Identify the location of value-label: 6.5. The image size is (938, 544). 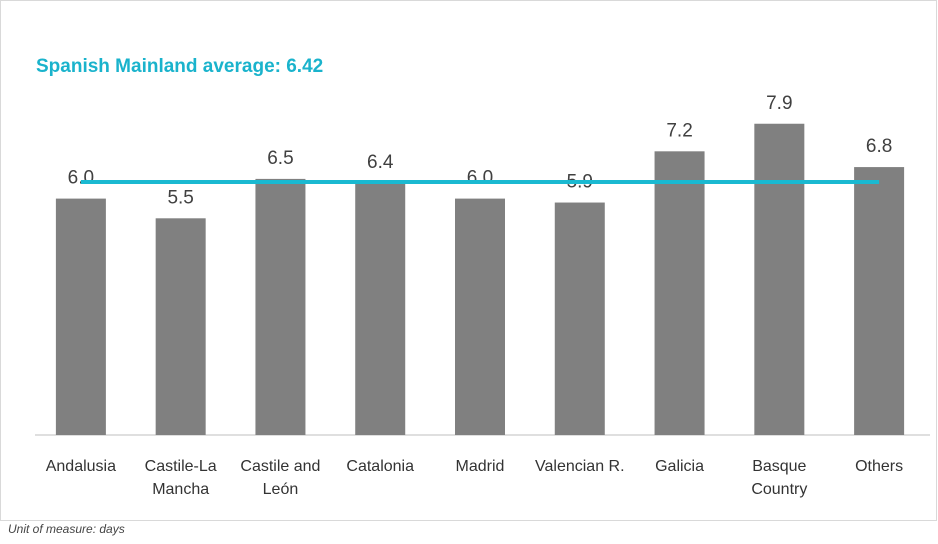
(280, 158).